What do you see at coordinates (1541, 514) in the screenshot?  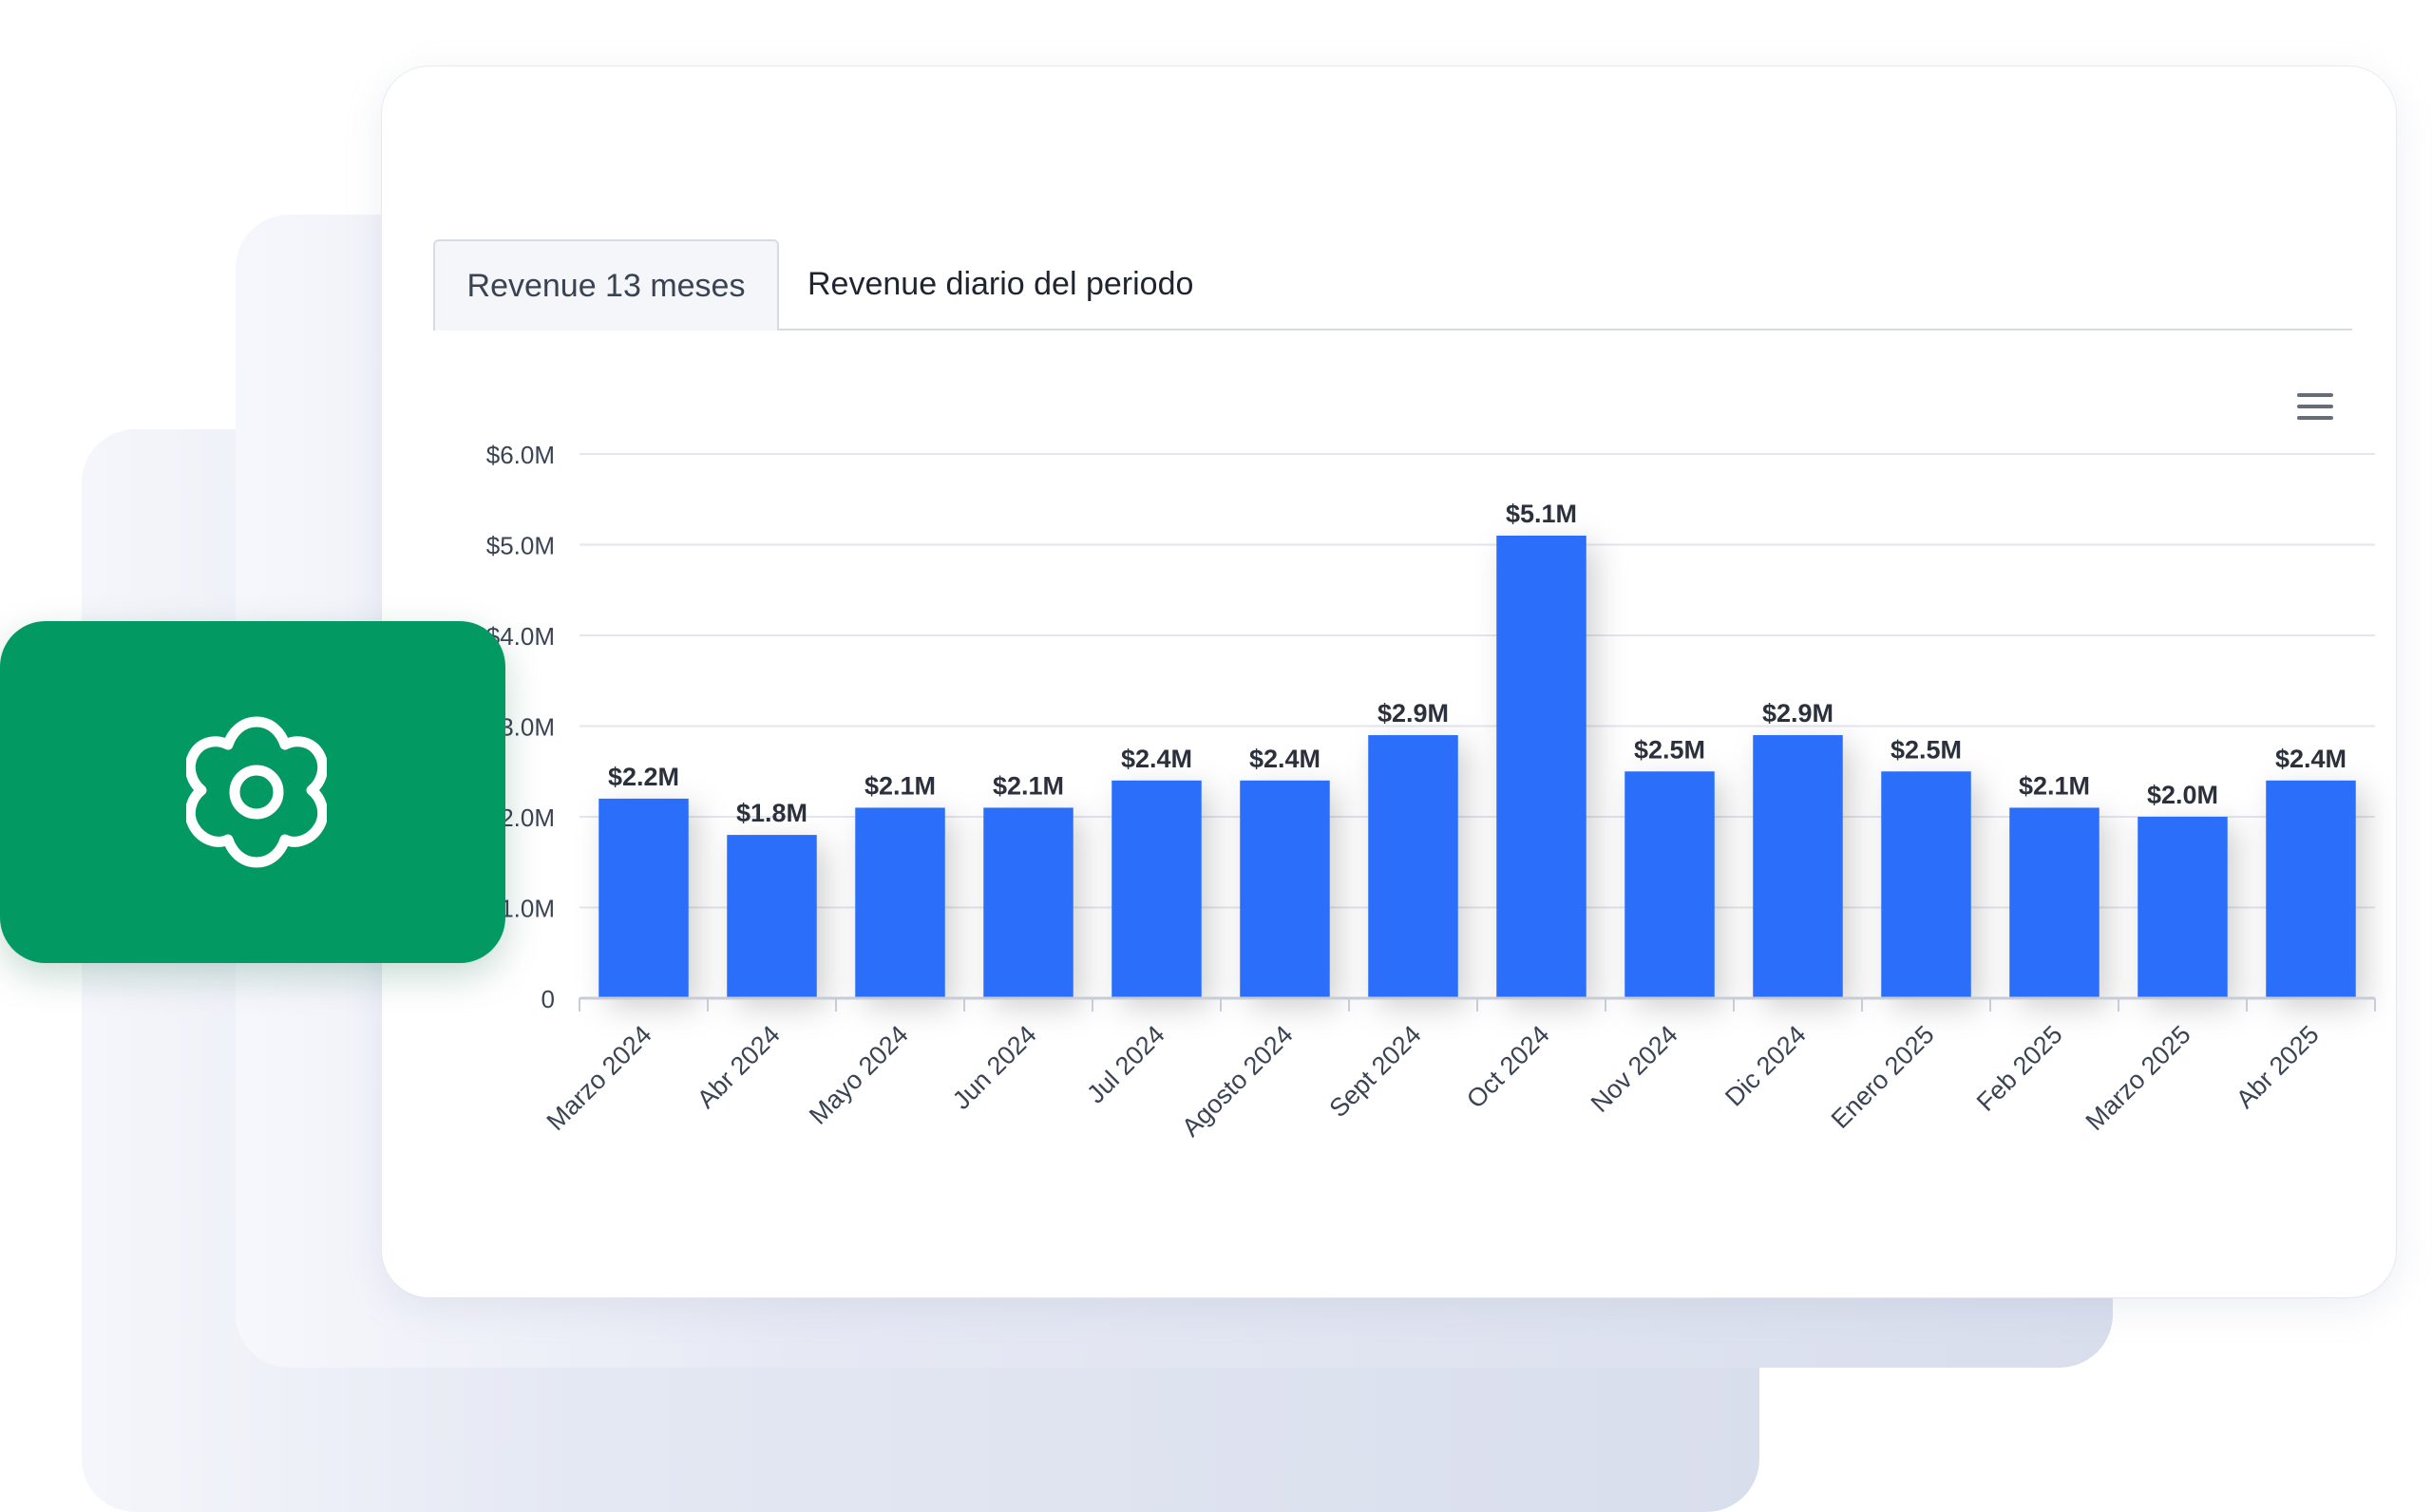 I see `data-label: $5.1M` at bounding box center [1541, 514].